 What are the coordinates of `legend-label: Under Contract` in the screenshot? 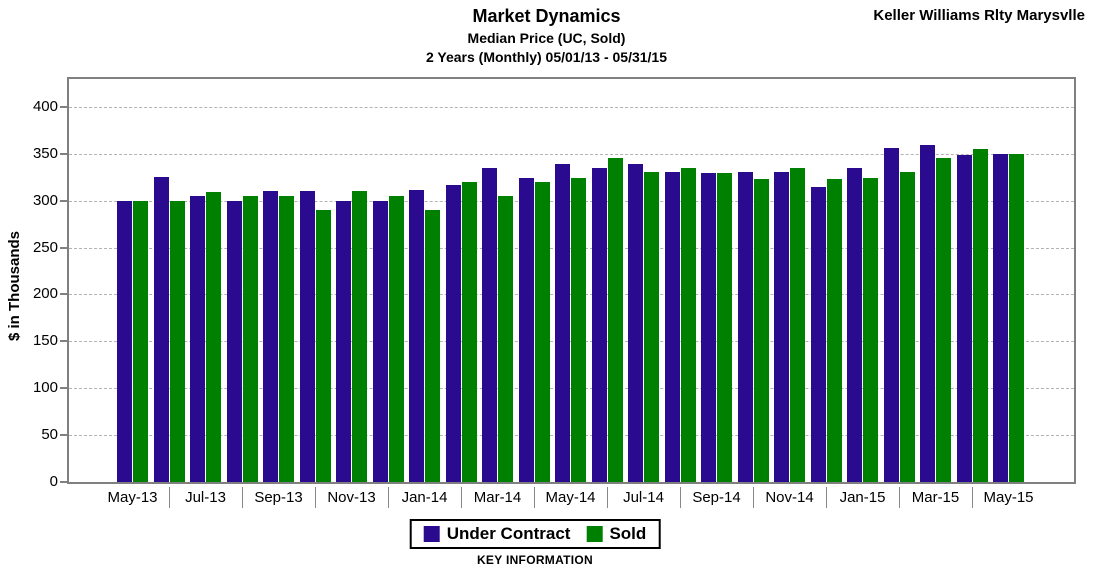 It's located at (508, 533).